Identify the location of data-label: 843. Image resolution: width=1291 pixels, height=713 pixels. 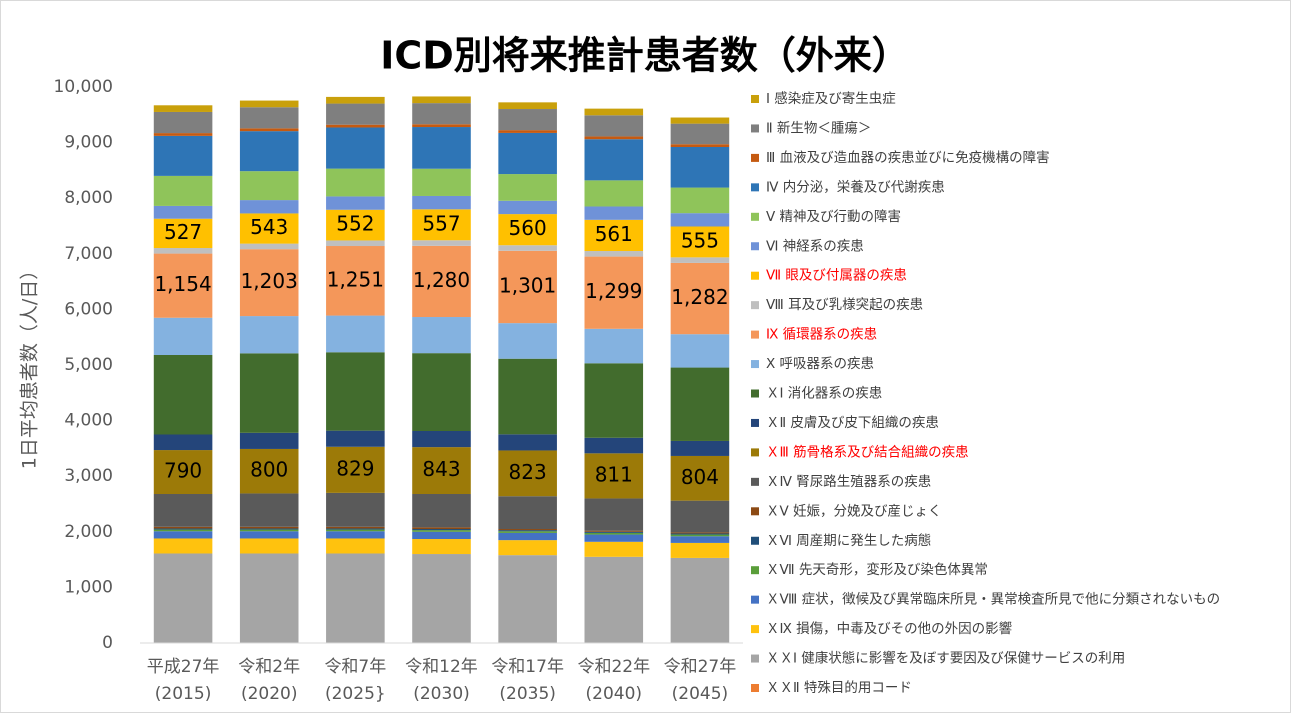
(441, 469).